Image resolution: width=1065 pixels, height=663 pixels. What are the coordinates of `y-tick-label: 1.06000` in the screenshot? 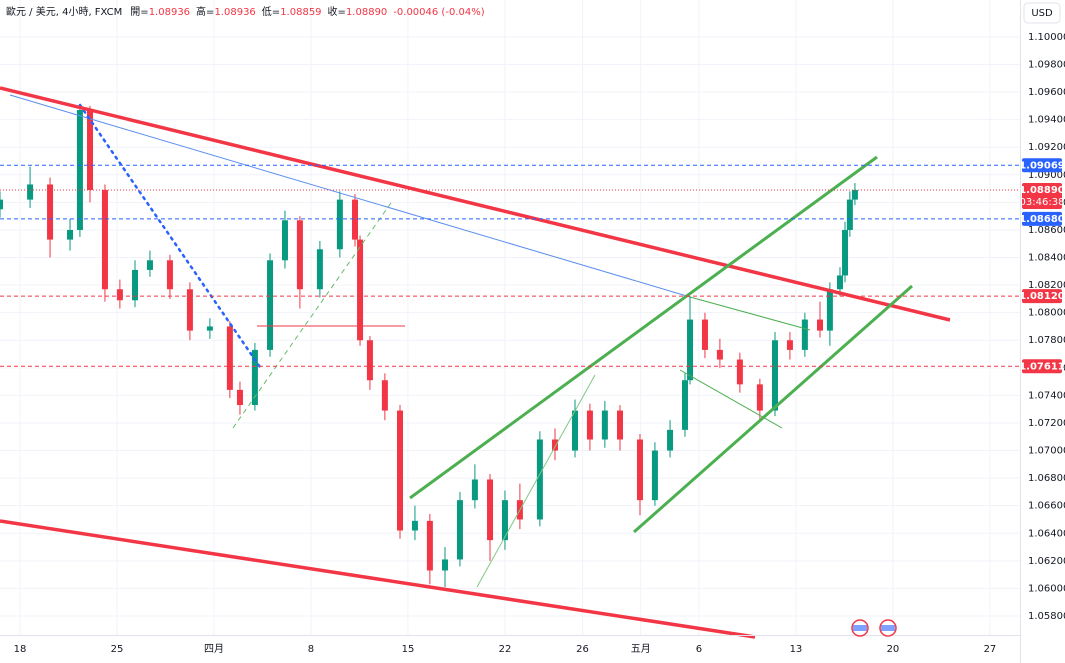 It's located at (1046, 588).